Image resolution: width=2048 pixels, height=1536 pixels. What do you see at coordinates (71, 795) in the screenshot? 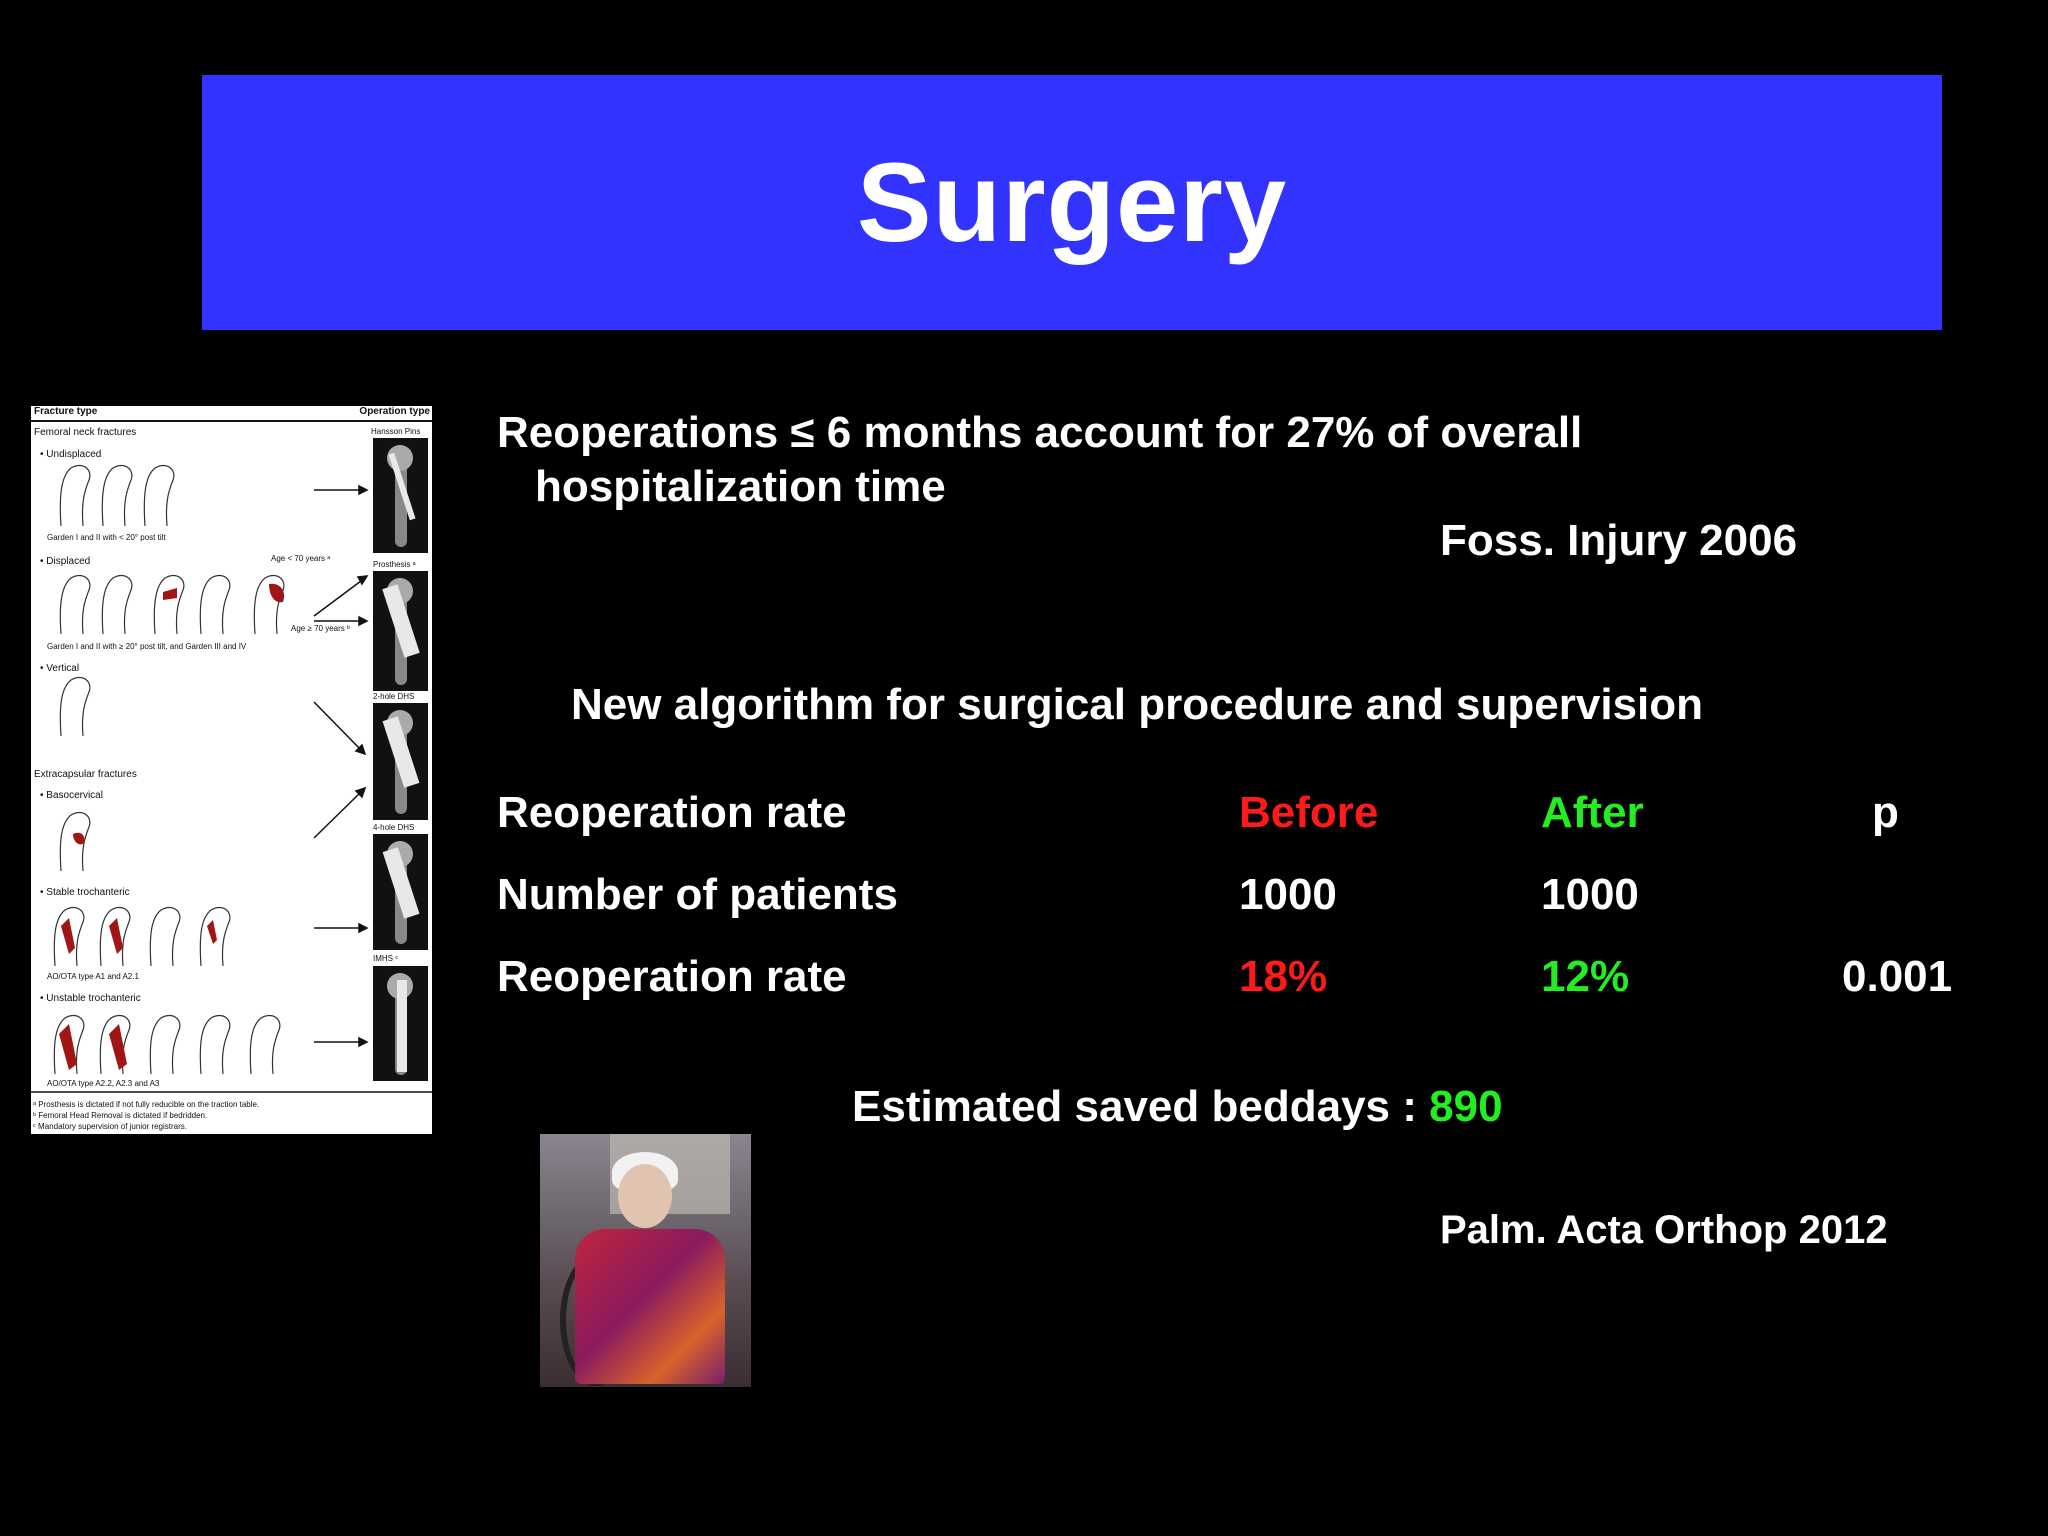
I see `figure-basocervical: • Basocervical` at bounding box center [71, 795].